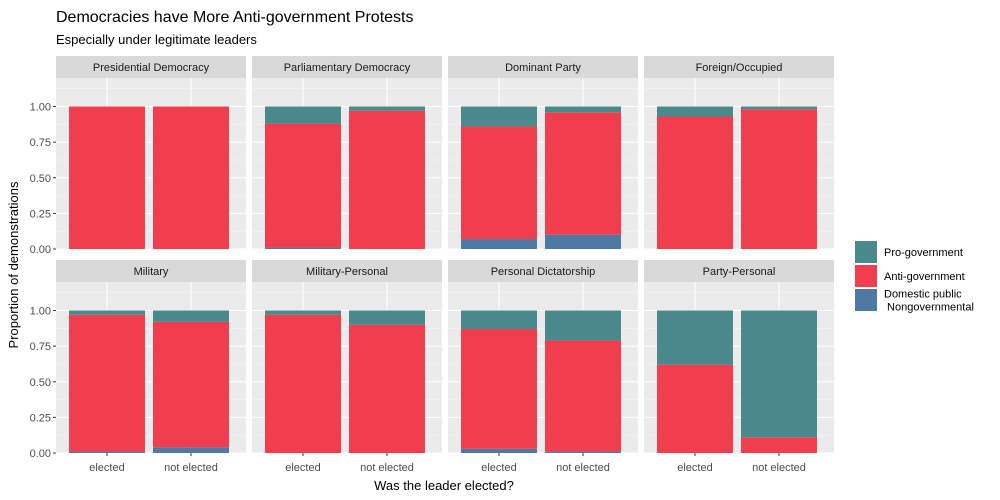 The height and width of the screenshot is (500, 1000). I want to click on facet-panel: Dominant Party, so click(543, 153).